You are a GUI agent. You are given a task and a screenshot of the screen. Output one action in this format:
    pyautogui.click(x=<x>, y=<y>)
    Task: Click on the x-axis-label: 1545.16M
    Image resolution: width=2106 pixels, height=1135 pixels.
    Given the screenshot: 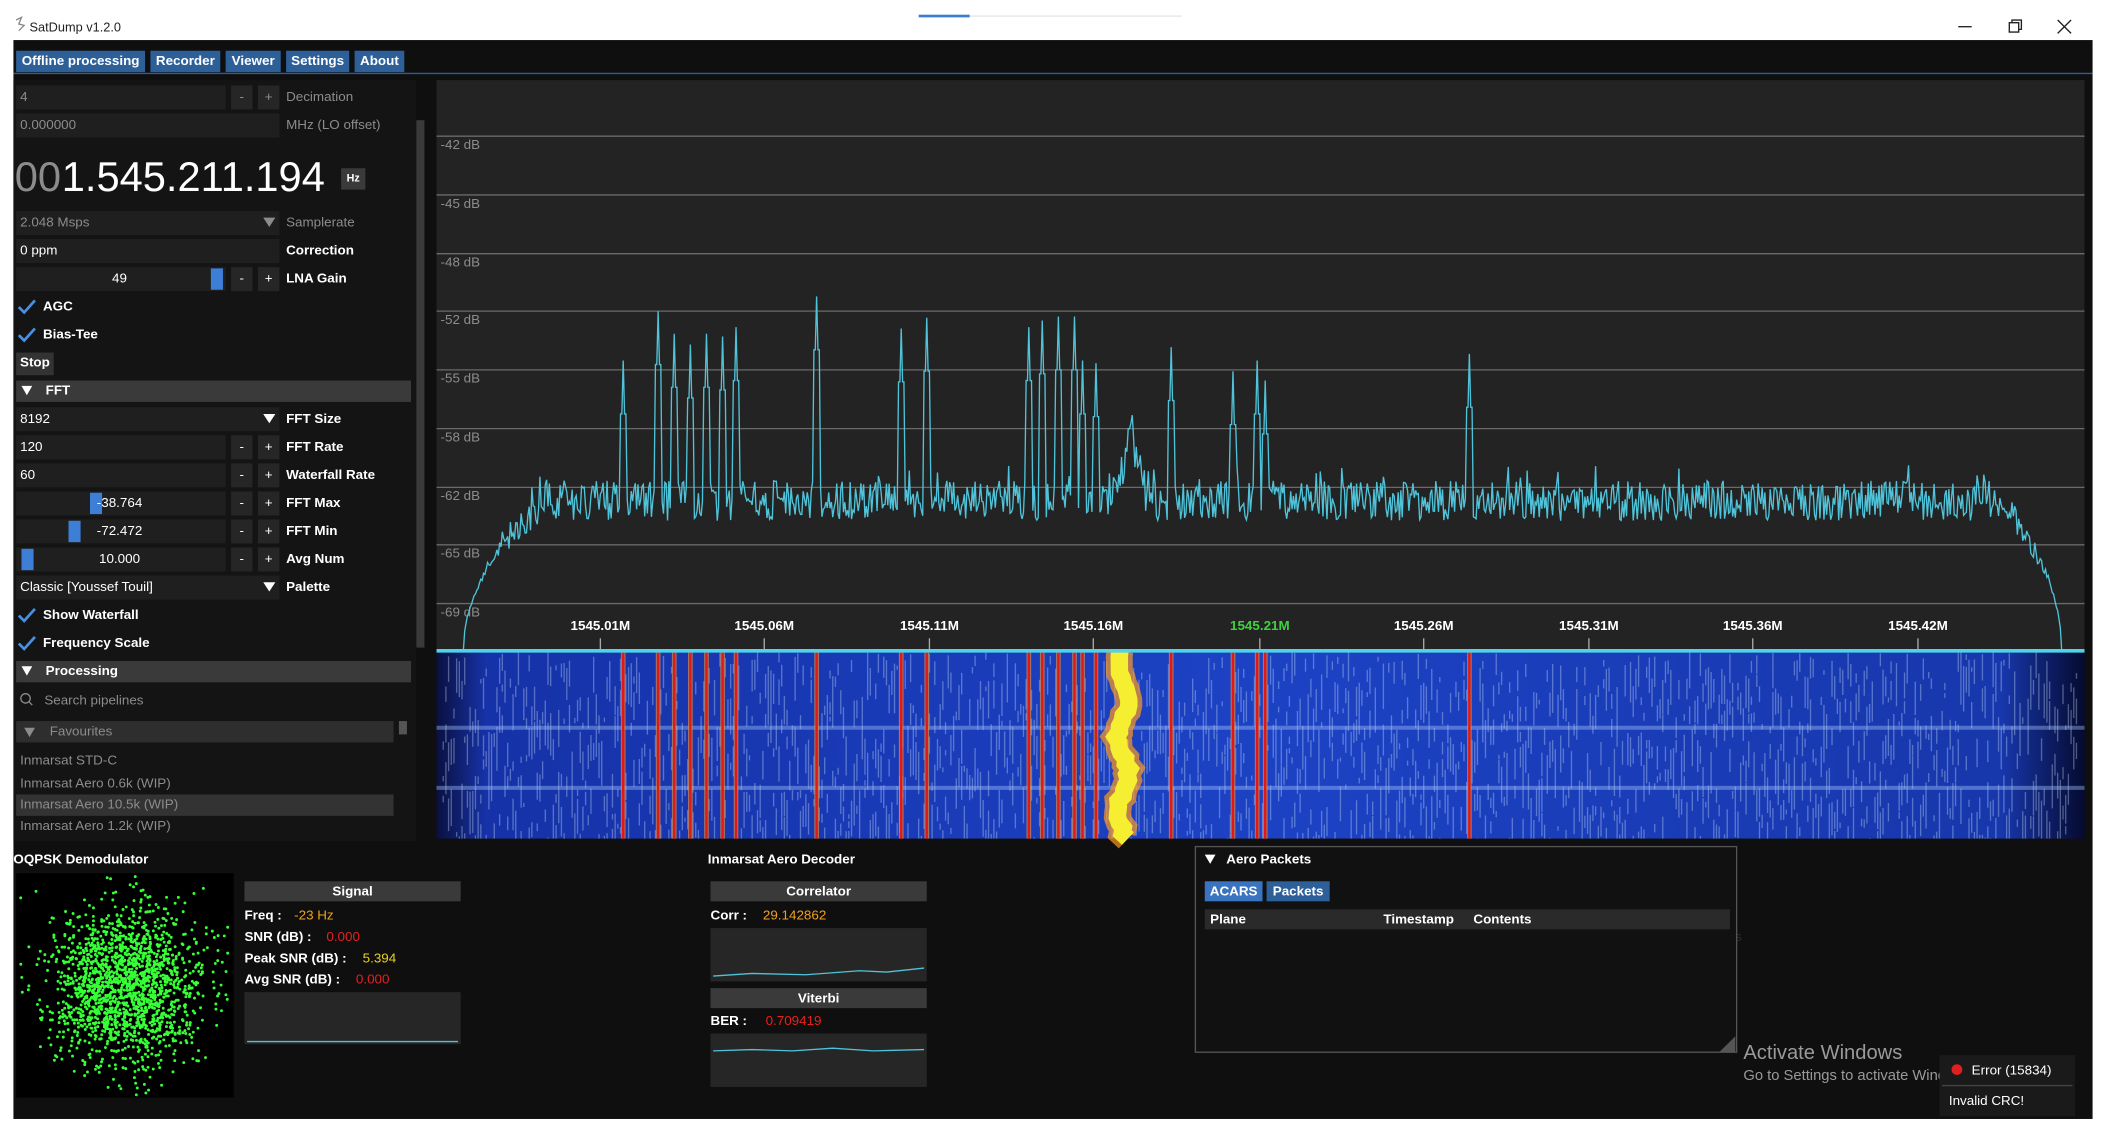 What is the action you would take?
    pyautogui.click(x=1093, y=625)
    